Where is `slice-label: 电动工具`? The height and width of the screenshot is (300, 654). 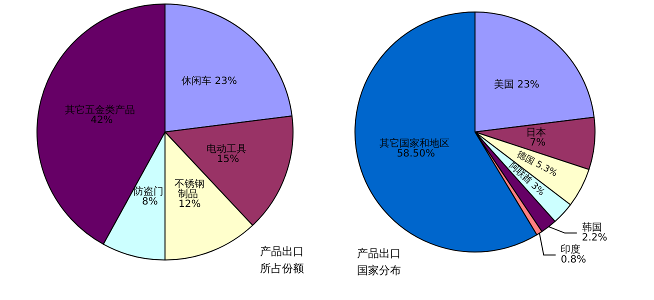 slice-label: 电动工具 is located at coordinates (228, 149).